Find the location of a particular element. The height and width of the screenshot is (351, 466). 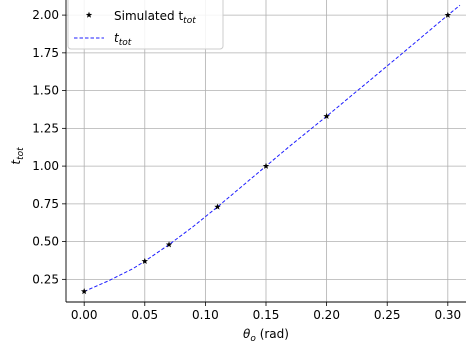

y-tick-label: 0.50 is located at coordinates (45, 242).